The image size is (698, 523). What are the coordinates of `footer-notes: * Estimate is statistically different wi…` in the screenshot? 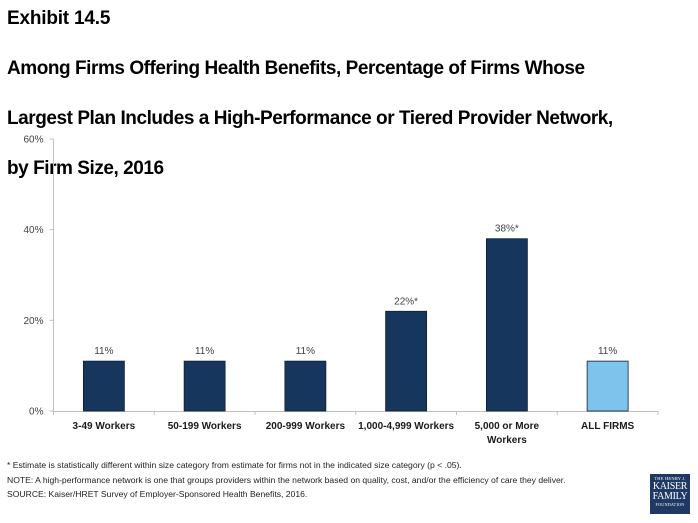 It's located at (312, 482).